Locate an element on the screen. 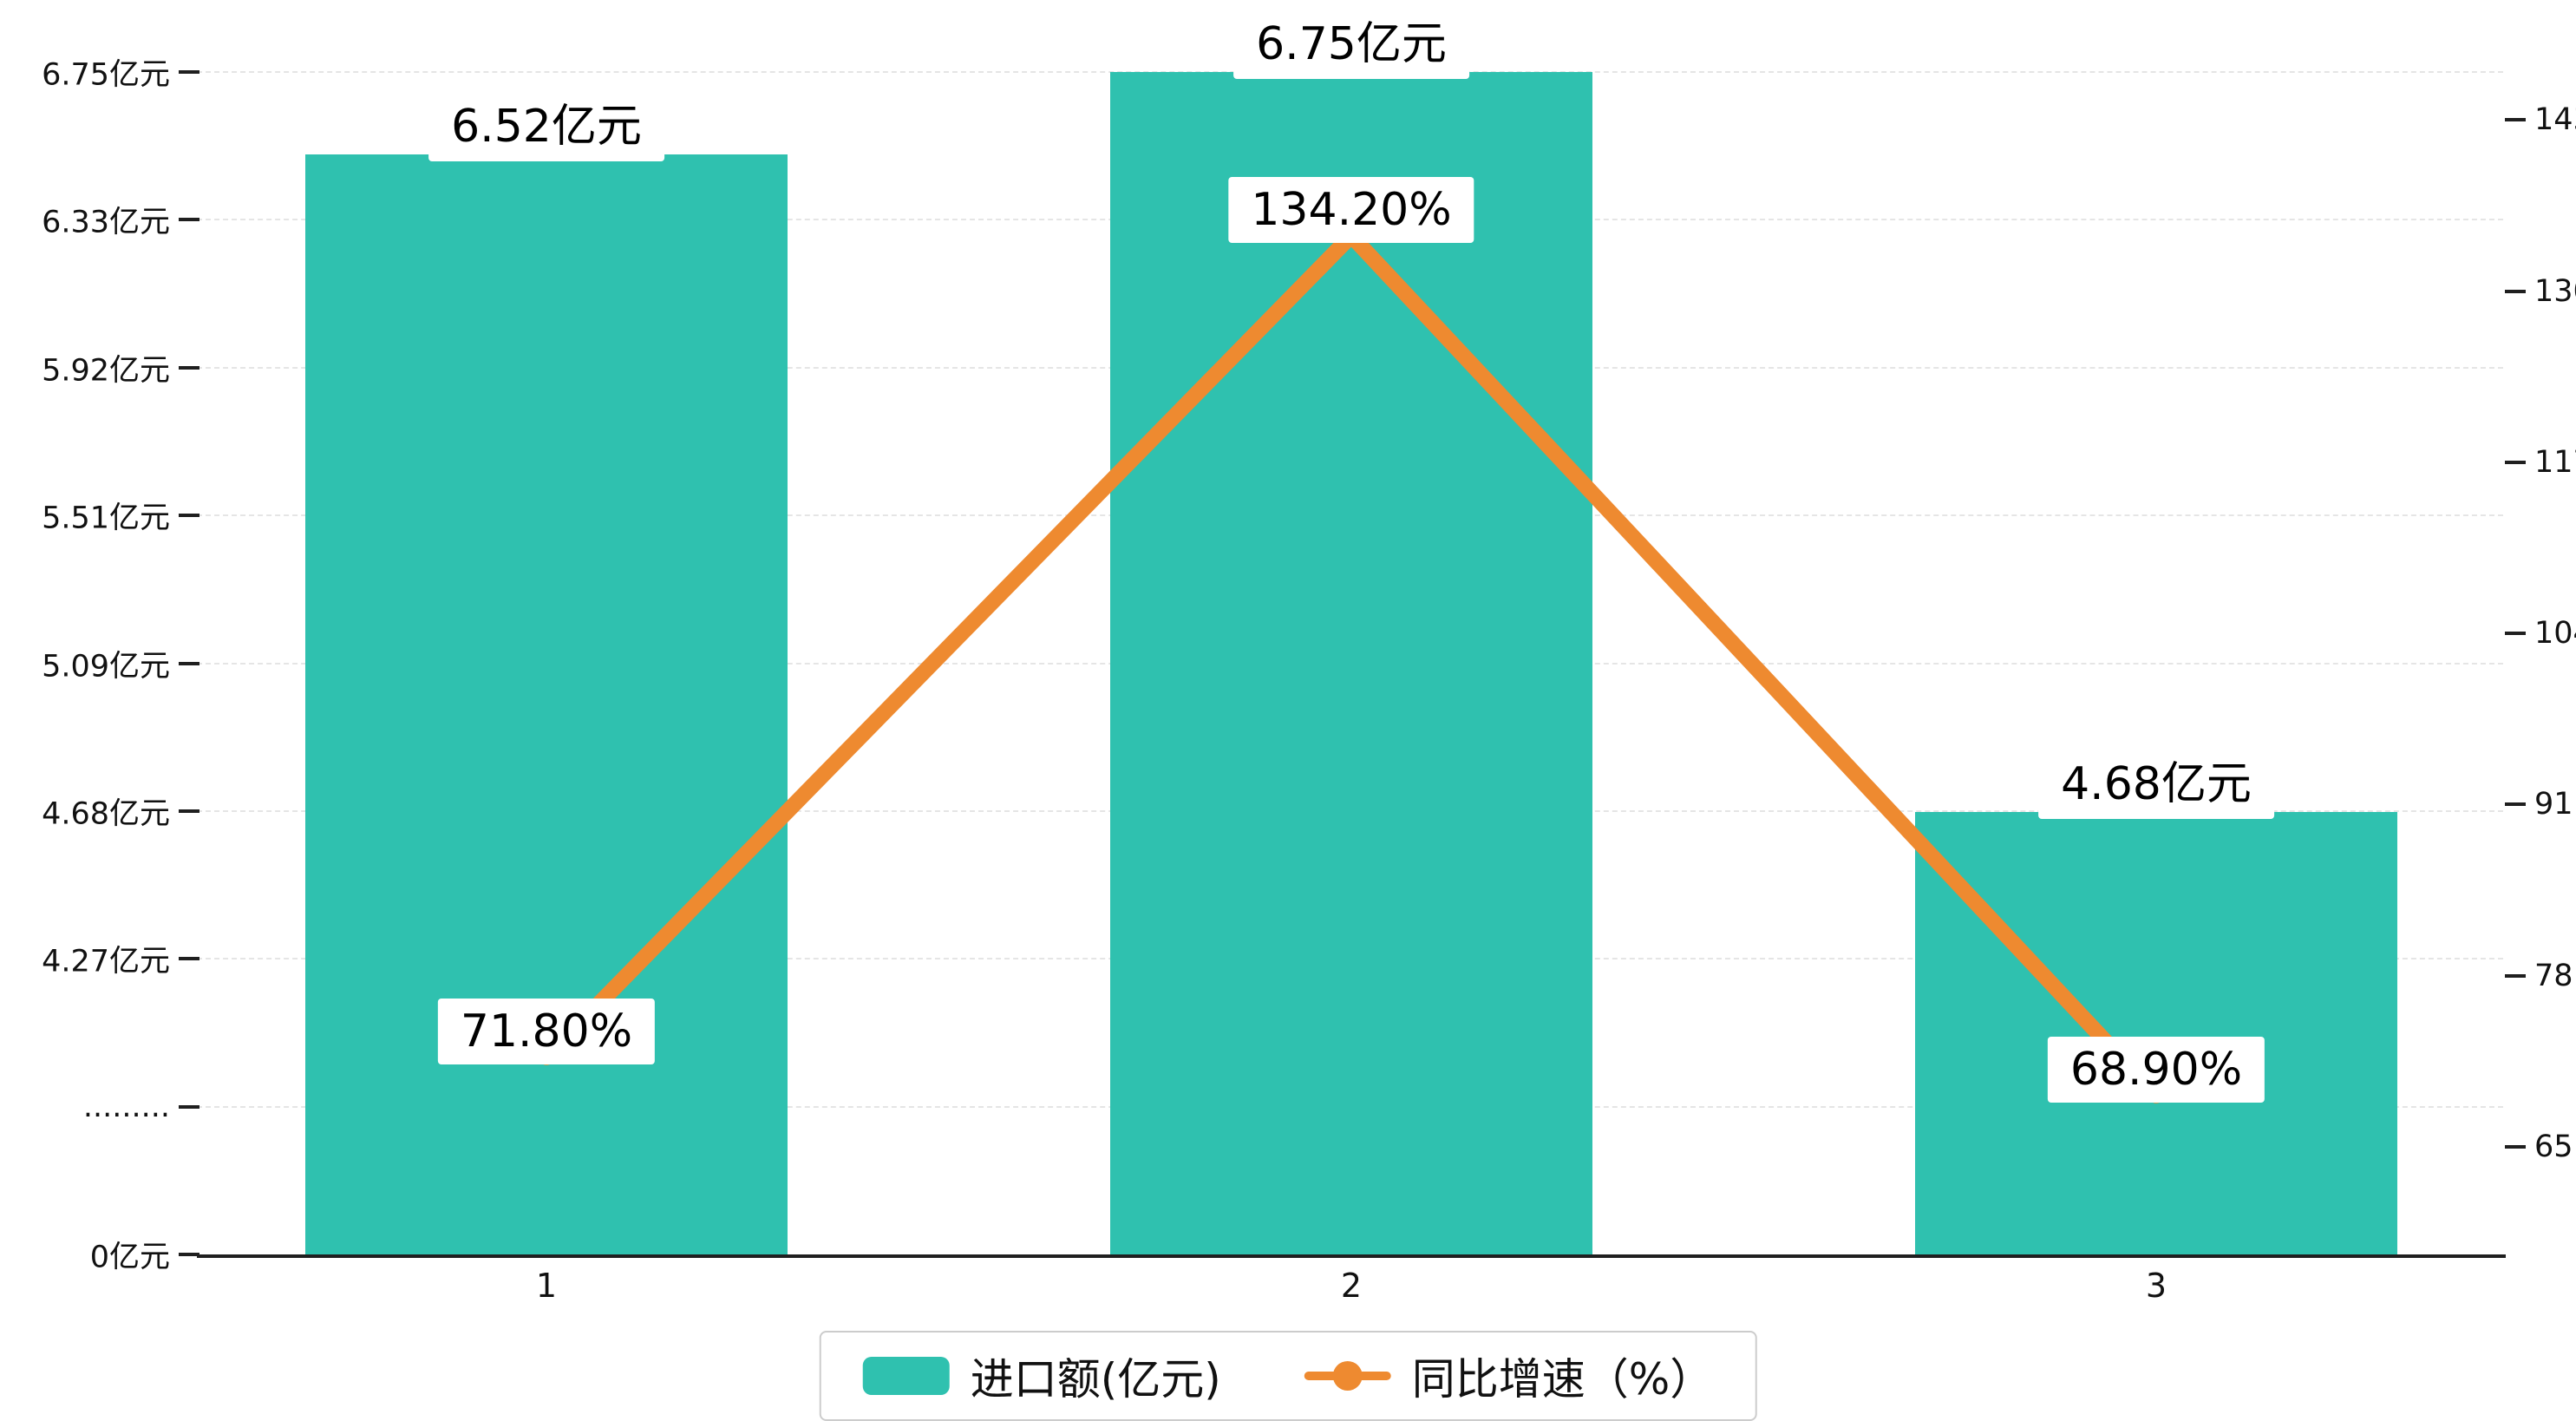 This screenshot has width=2576, height=1421. y-axis-left-label: 5.92亿元 is located at coordinates (106, 371).